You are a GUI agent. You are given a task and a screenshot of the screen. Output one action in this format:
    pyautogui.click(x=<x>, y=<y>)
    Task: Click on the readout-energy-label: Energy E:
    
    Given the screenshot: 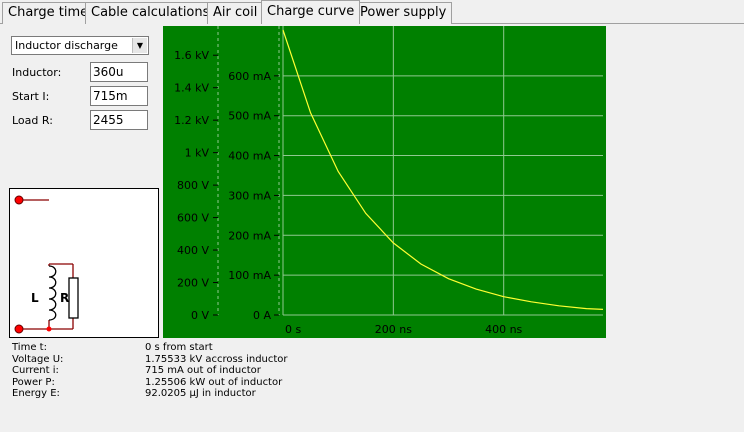 What is the action you would take?
    pyautogui.click(x=36, y=393)
    